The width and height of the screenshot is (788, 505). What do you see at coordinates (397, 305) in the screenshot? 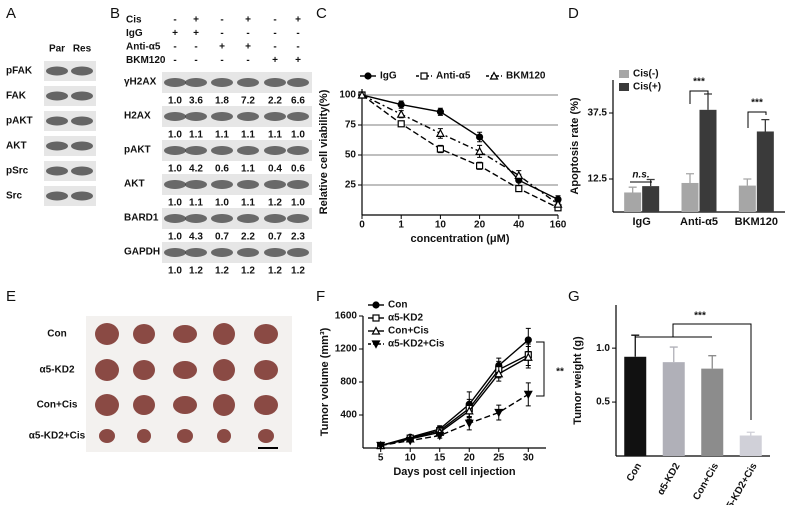
I see `legend-label: Con` at bounding box center [397, 305].